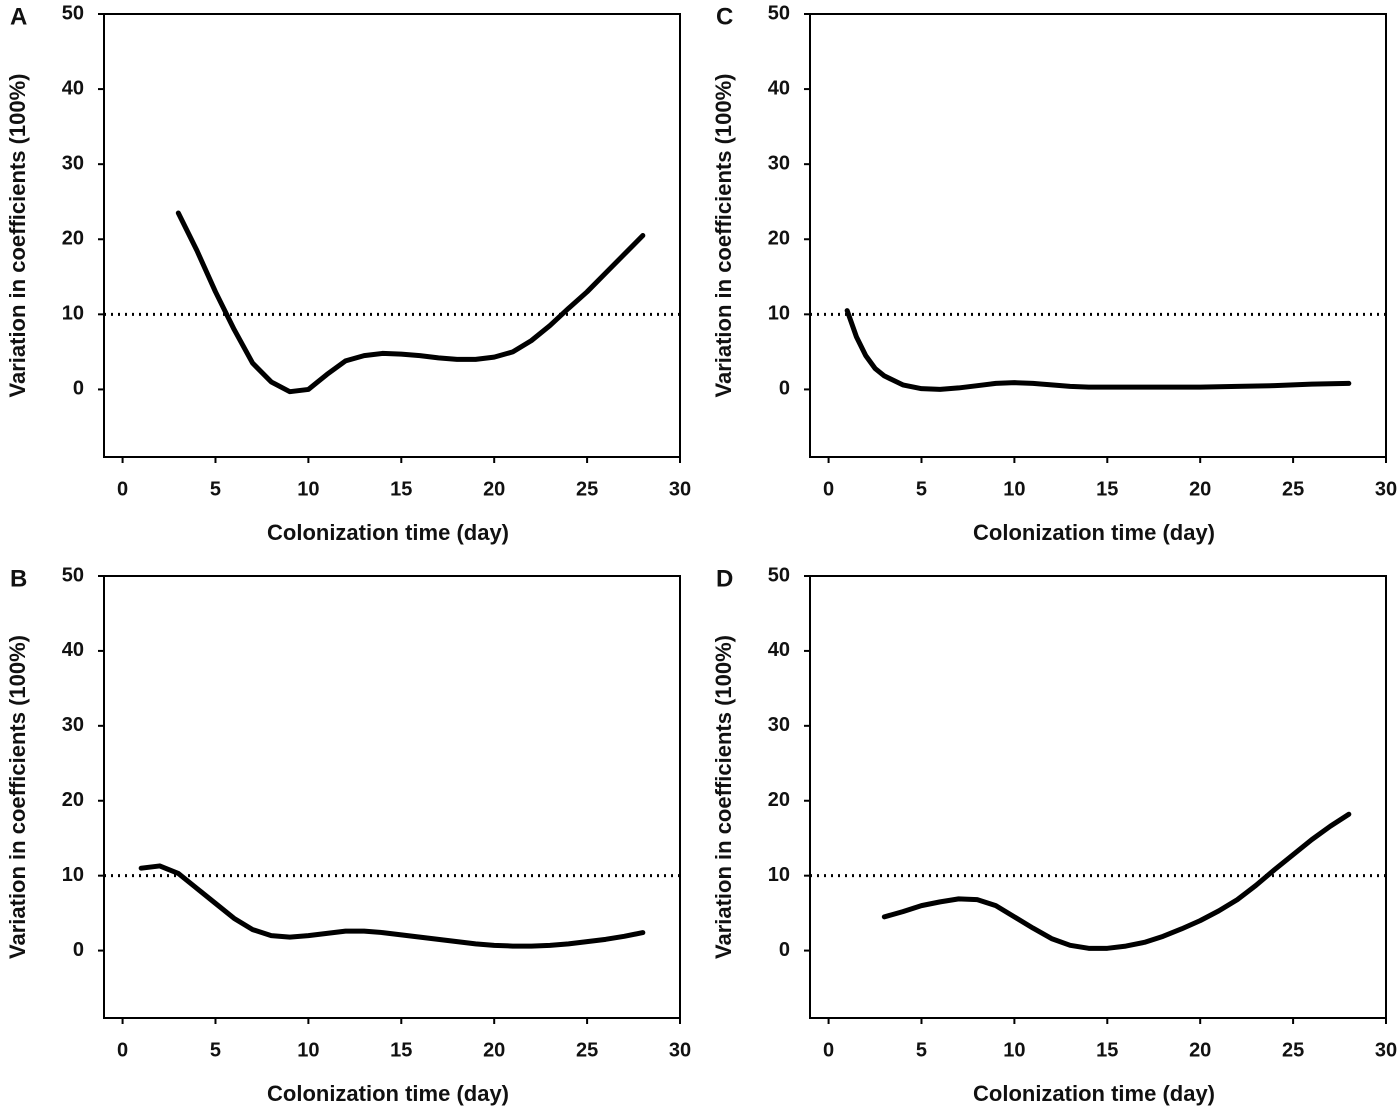  What do you see at coordinates (18, 578) in the screenshot?
I see `panel-label: B` at bounding box center [18, 578].